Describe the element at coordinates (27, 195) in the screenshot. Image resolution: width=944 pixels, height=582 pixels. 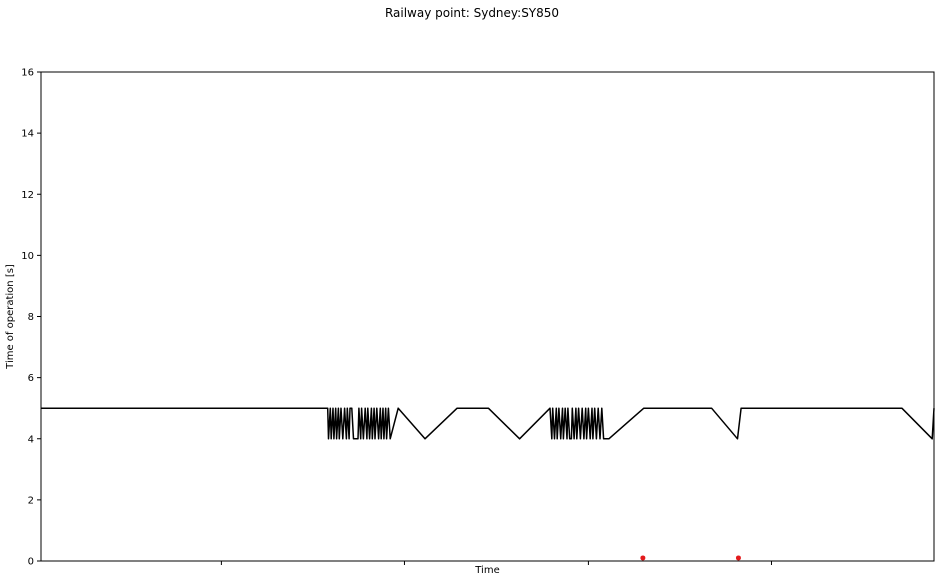
I see `y-tick-label: 12` at that location.